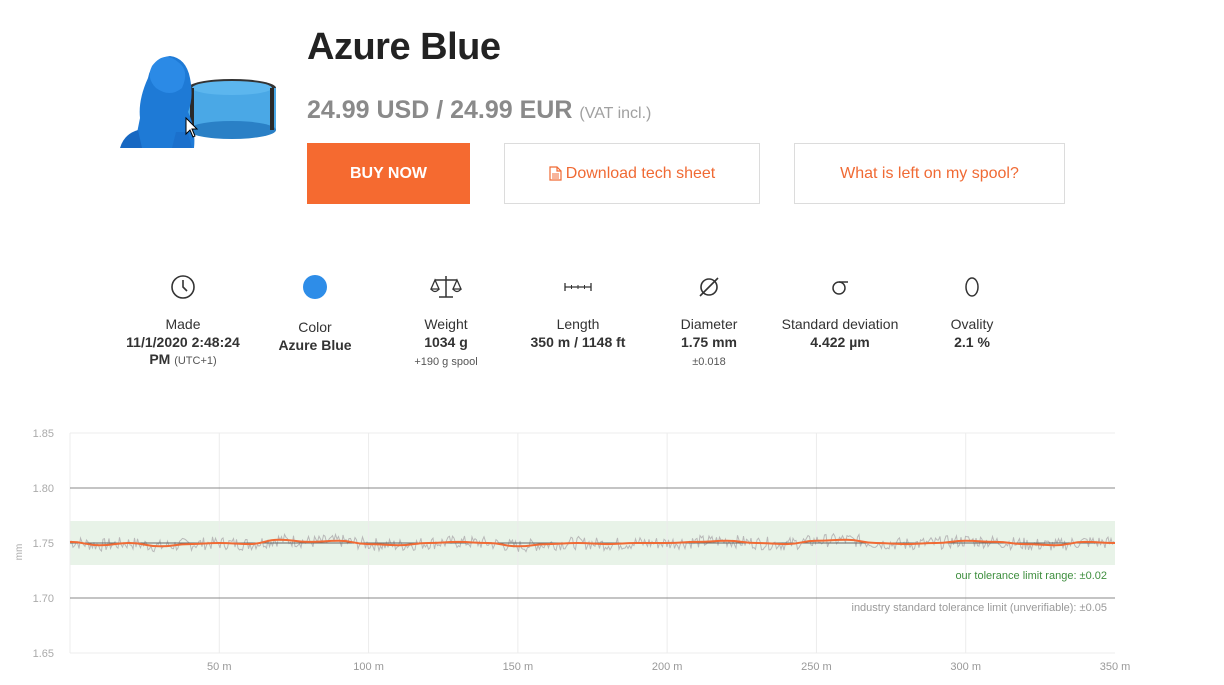 The height and width of the screenshot is (685, 1224). I want to click on stddev-label: Standard deviation, so click(840, 324).